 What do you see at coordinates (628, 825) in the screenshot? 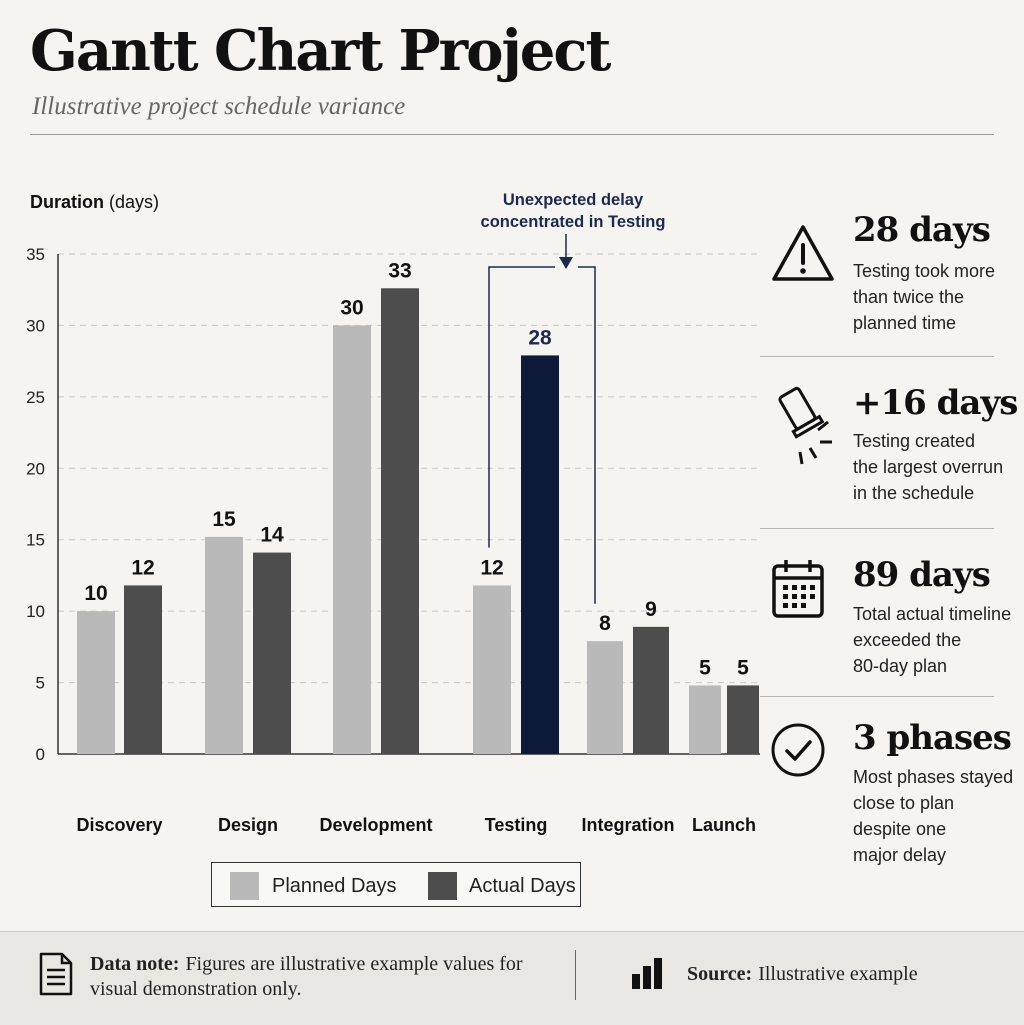
I see `x-category-label: Integration` at bounding box center [628, 825].